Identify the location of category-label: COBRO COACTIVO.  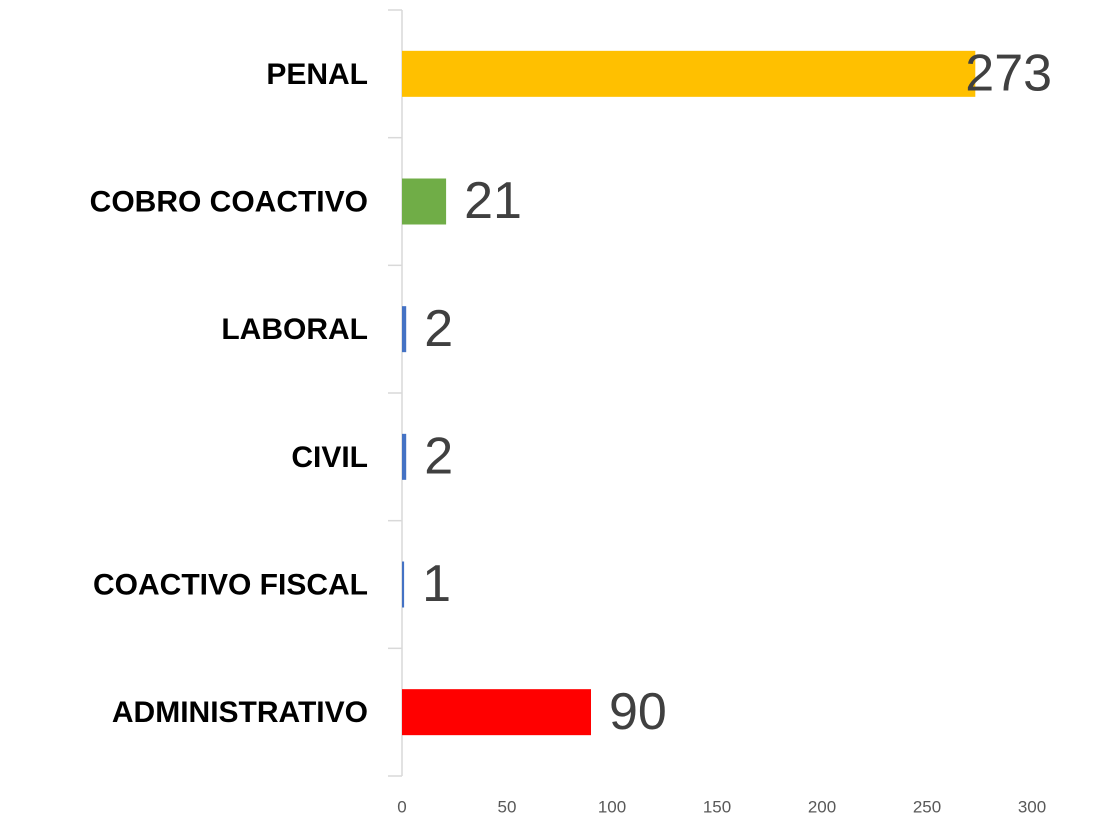
(229, 201).